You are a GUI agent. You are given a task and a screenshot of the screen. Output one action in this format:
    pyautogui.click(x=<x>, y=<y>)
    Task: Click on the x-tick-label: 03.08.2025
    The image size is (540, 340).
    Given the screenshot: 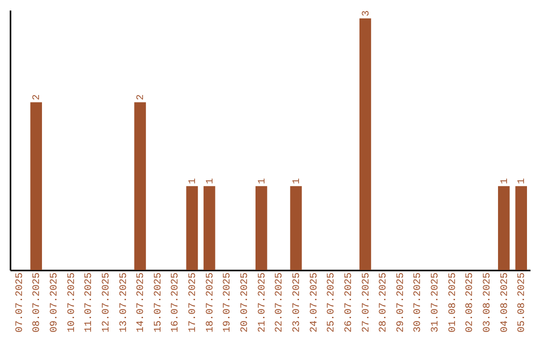 What is the action you would take?
    pyautogui.click(x=488, y=302)
    